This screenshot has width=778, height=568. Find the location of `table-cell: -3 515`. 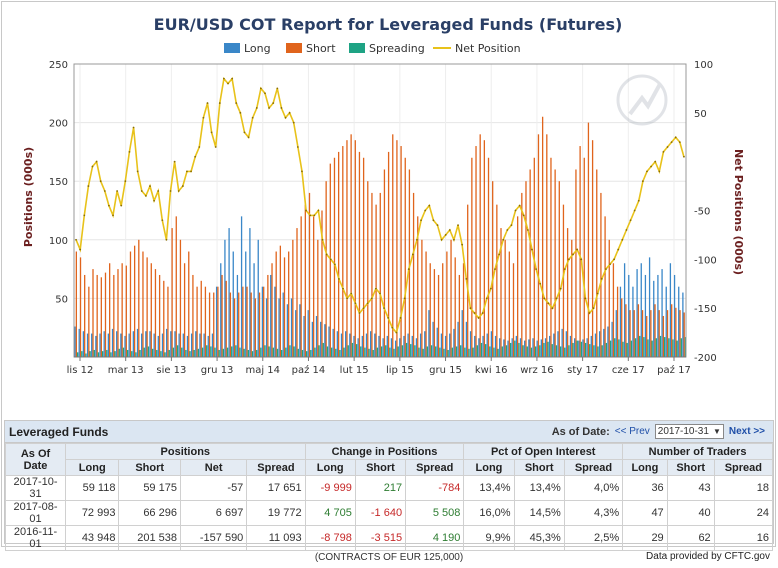

table-cell: -3 515 is located at coordinates (380, 538).